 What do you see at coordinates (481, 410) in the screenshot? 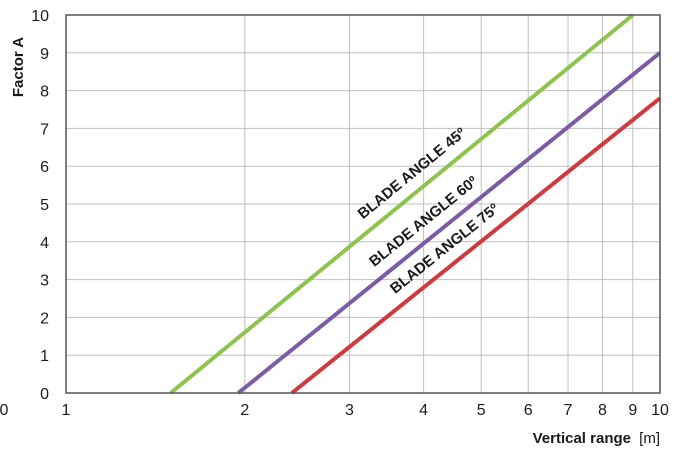
I see `x-tick-label: 5` at bounding box center [481, 410].